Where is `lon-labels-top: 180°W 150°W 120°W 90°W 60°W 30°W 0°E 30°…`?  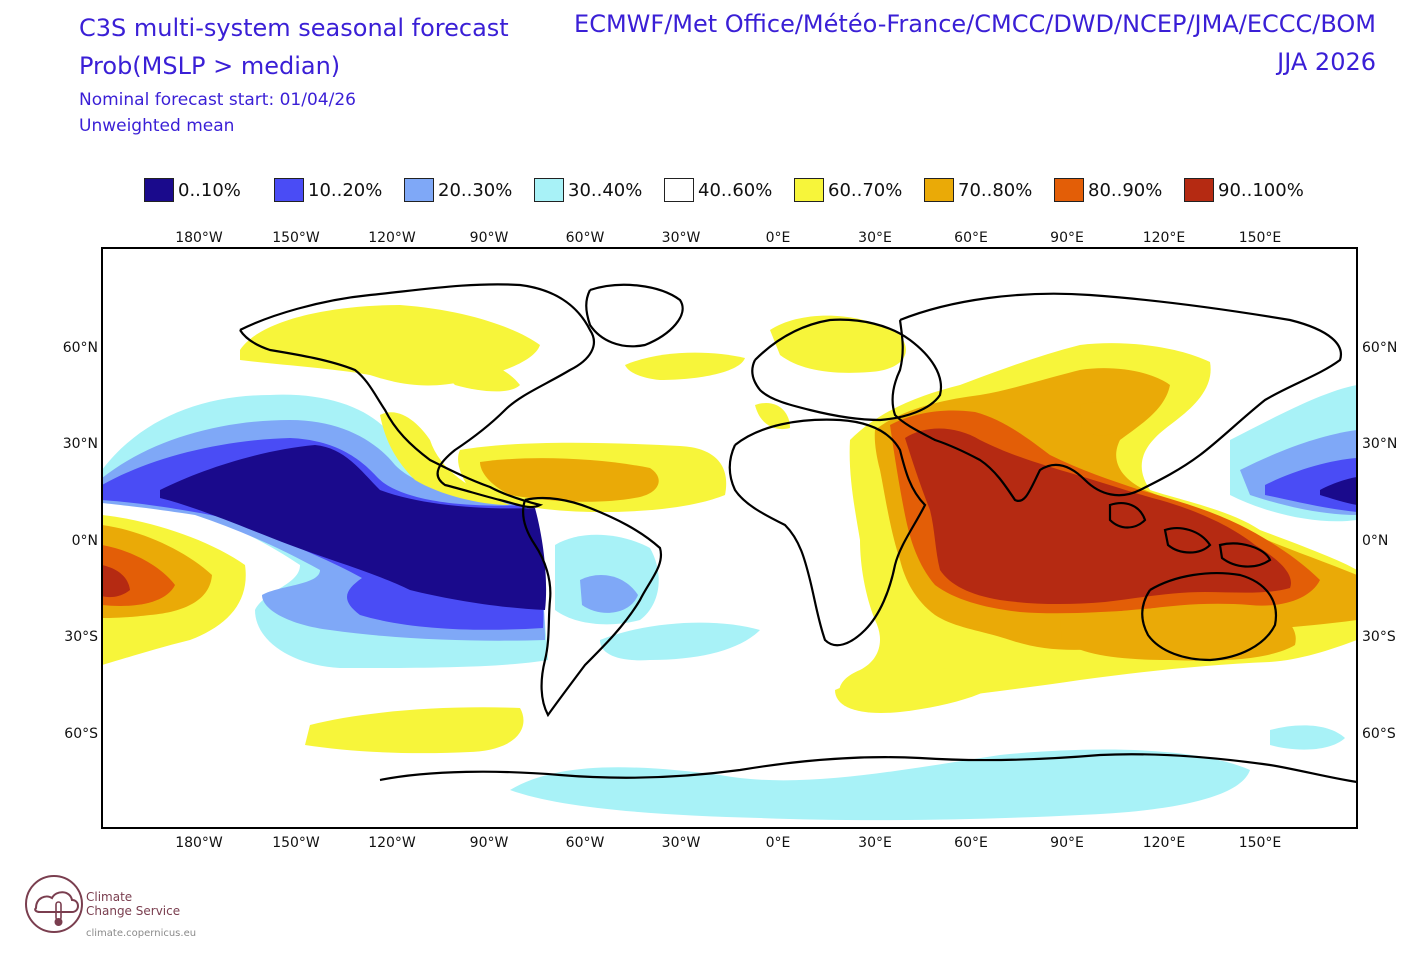
lon-labels-top: 180°W 150°W 120°W 90°W 60°W 30°W 0°E 30°… is located at coordinates (728, 238).